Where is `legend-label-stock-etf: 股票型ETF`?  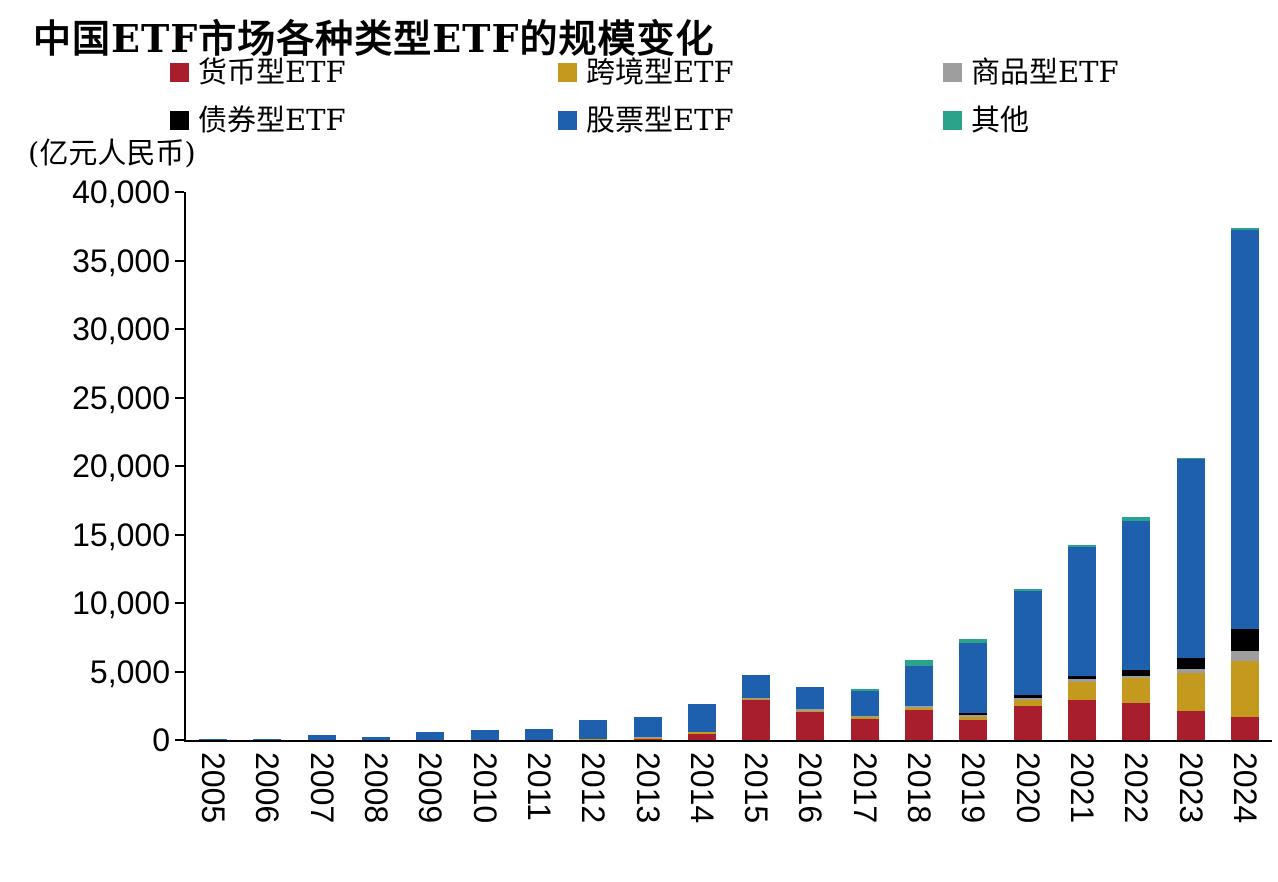 legend-label-stock-etf: 股票型ETF is located at coordinates (660, 120).